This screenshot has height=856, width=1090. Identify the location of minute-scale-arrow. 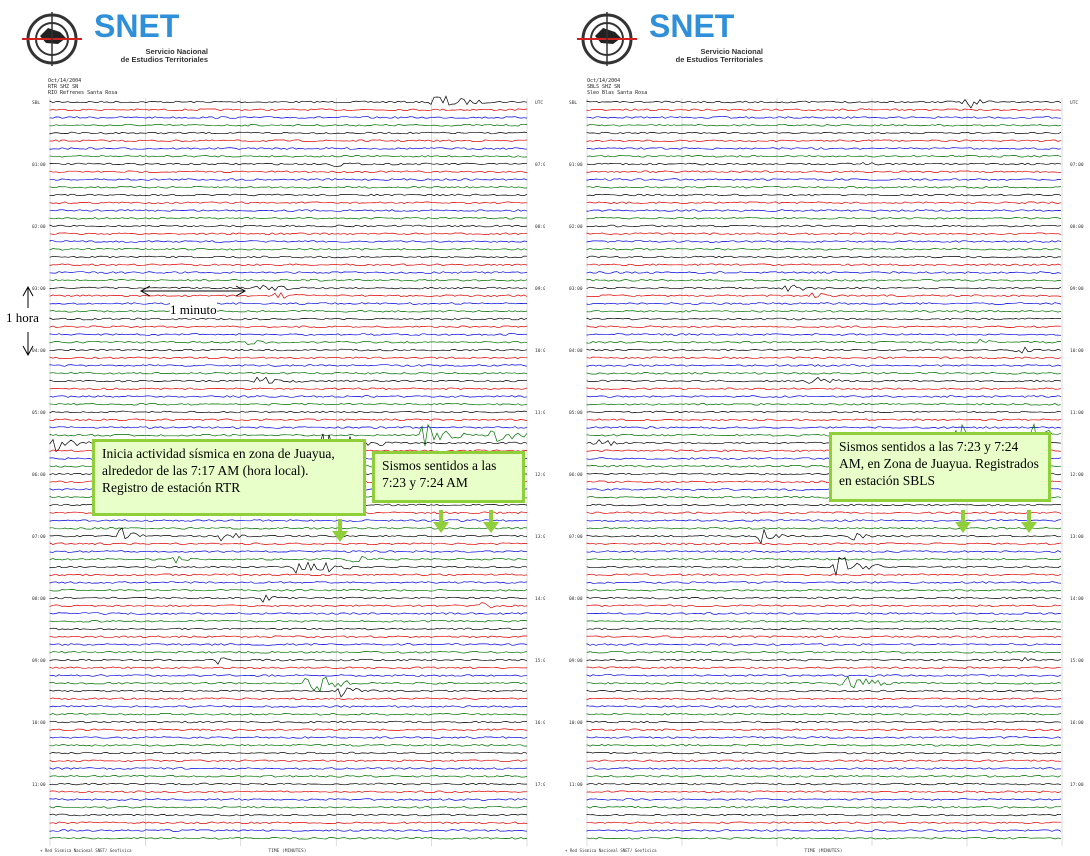
(193, 291).